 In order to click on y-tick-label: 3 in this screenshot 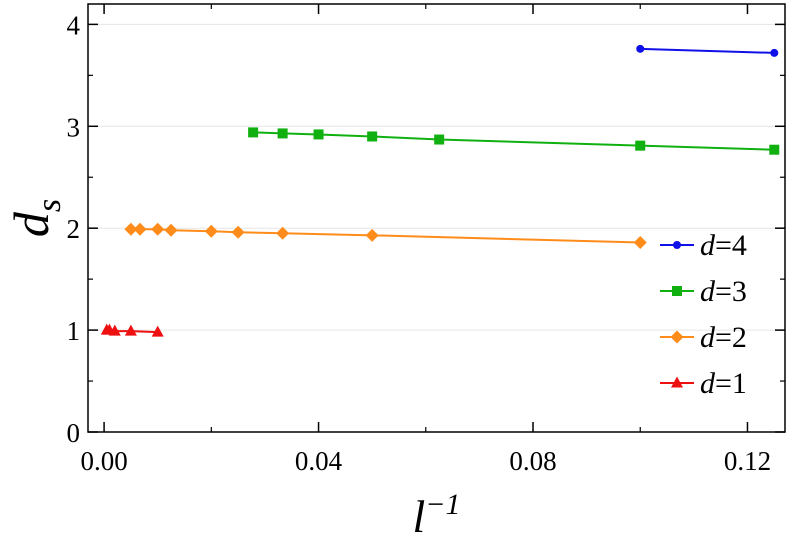, I will do `click(74, 127)`.